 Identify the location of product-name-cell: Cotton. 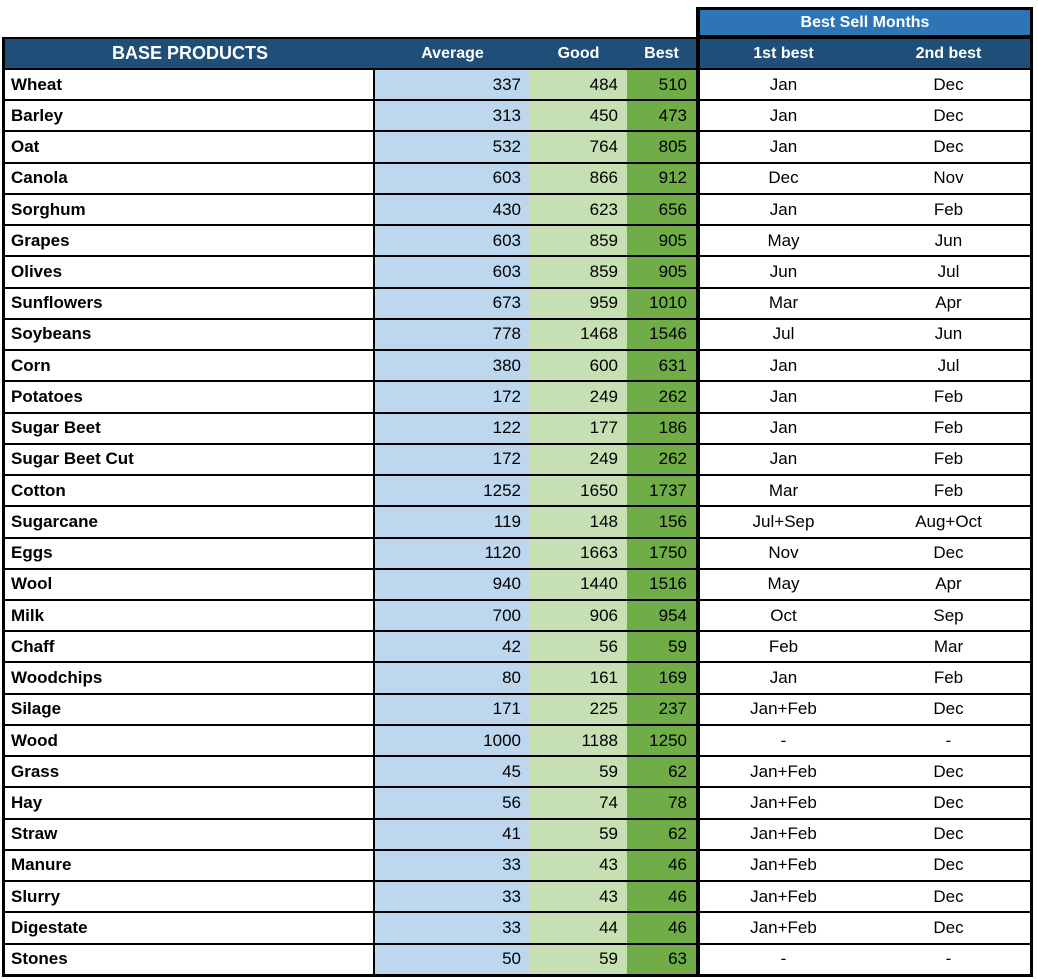
(190, 491).